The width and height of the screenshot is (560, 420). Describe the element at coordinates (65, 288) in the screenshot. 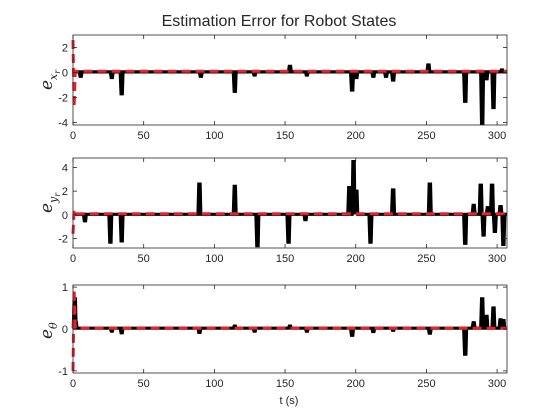

I see `y-tick-label: 1` at that location.